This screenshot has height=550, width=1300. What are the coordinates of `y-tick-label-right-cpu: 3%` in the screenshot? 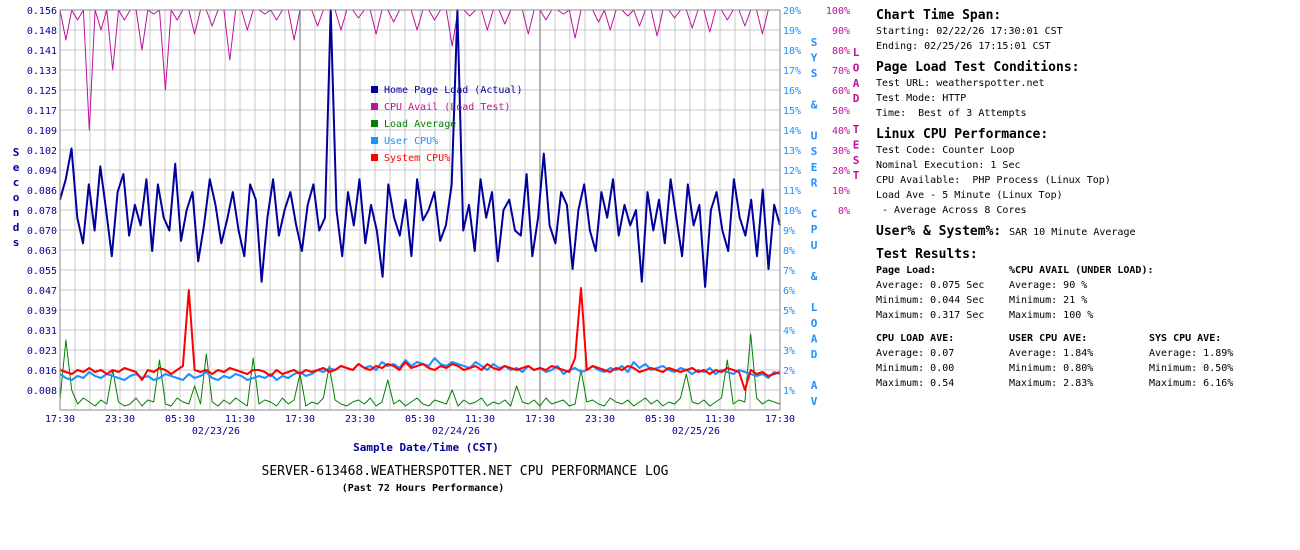 It's located at (789, 351).